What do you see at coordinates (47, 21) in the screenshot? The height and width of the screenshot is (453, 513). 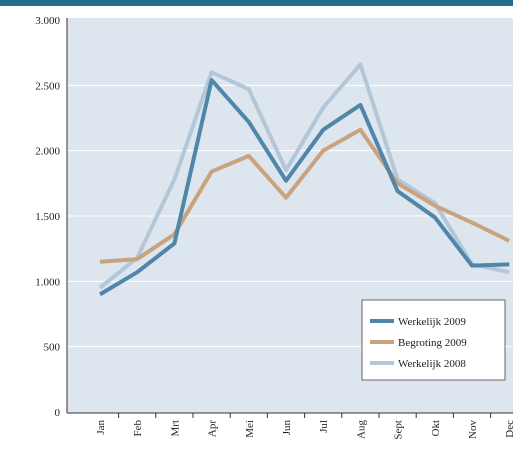 I see `y-tick-label: 3.000` at bounding box center [47, 21].